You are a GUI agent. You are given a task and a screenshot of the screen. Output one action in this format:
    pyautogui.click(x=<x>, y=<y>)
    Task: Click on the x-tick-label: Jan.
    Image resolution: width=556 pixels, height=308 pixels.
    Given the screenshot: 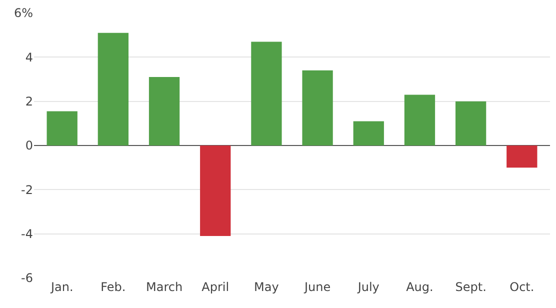 What is the action you would take?
    pyautogui.click(x=62, y=287)
    